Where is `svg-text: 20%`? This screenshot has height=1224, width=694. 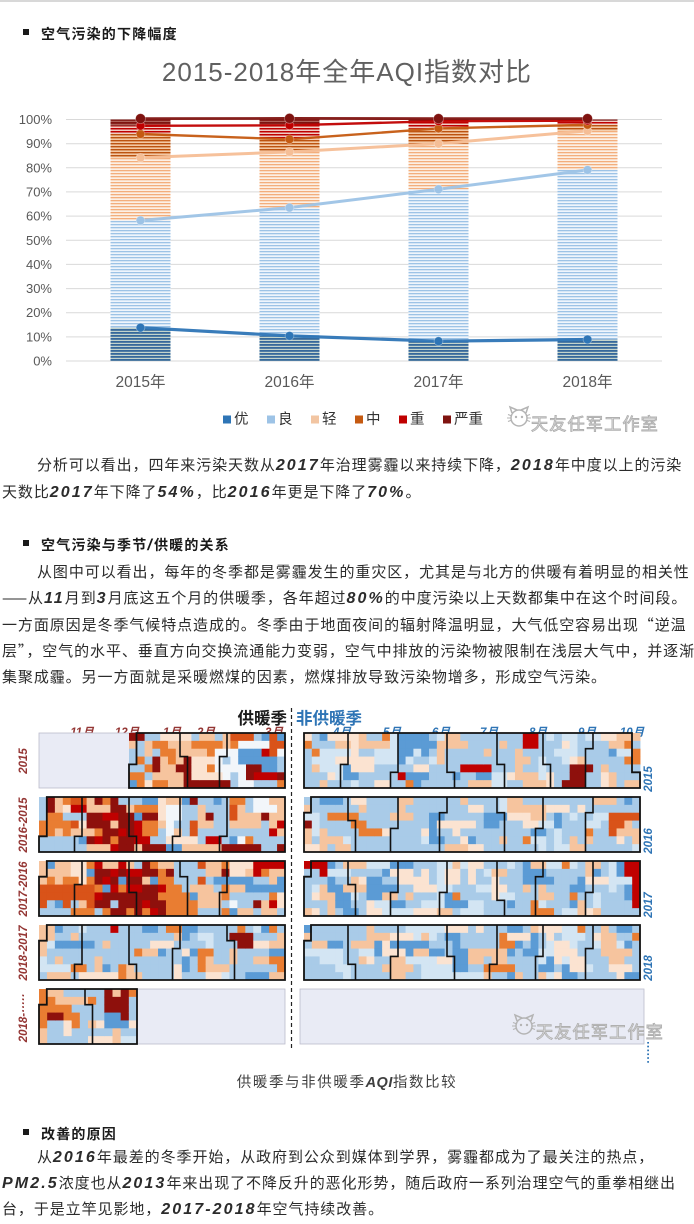
svg-text: 20% is located at coordinates (39, 311).